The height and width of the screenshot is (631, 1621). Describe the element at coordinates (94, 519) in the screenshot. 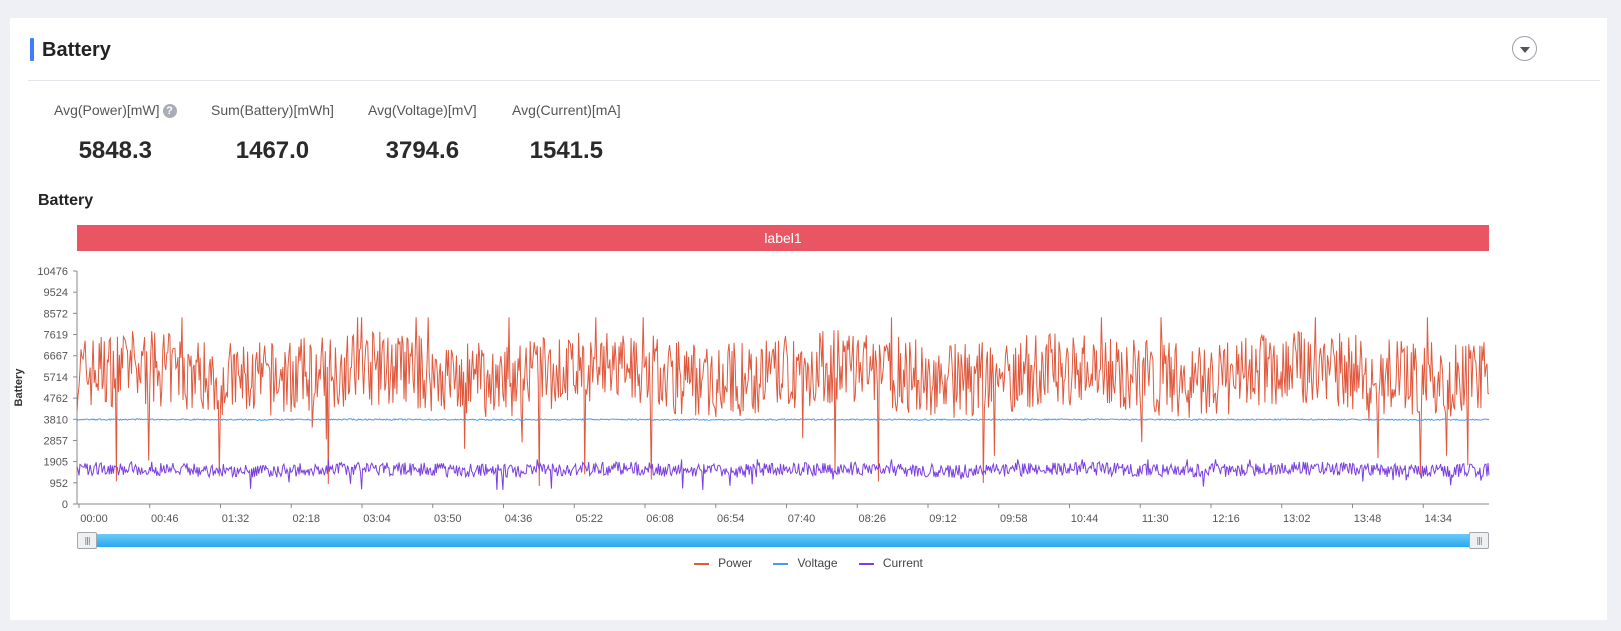

I see `x-tick-label: 00:00` at that location.